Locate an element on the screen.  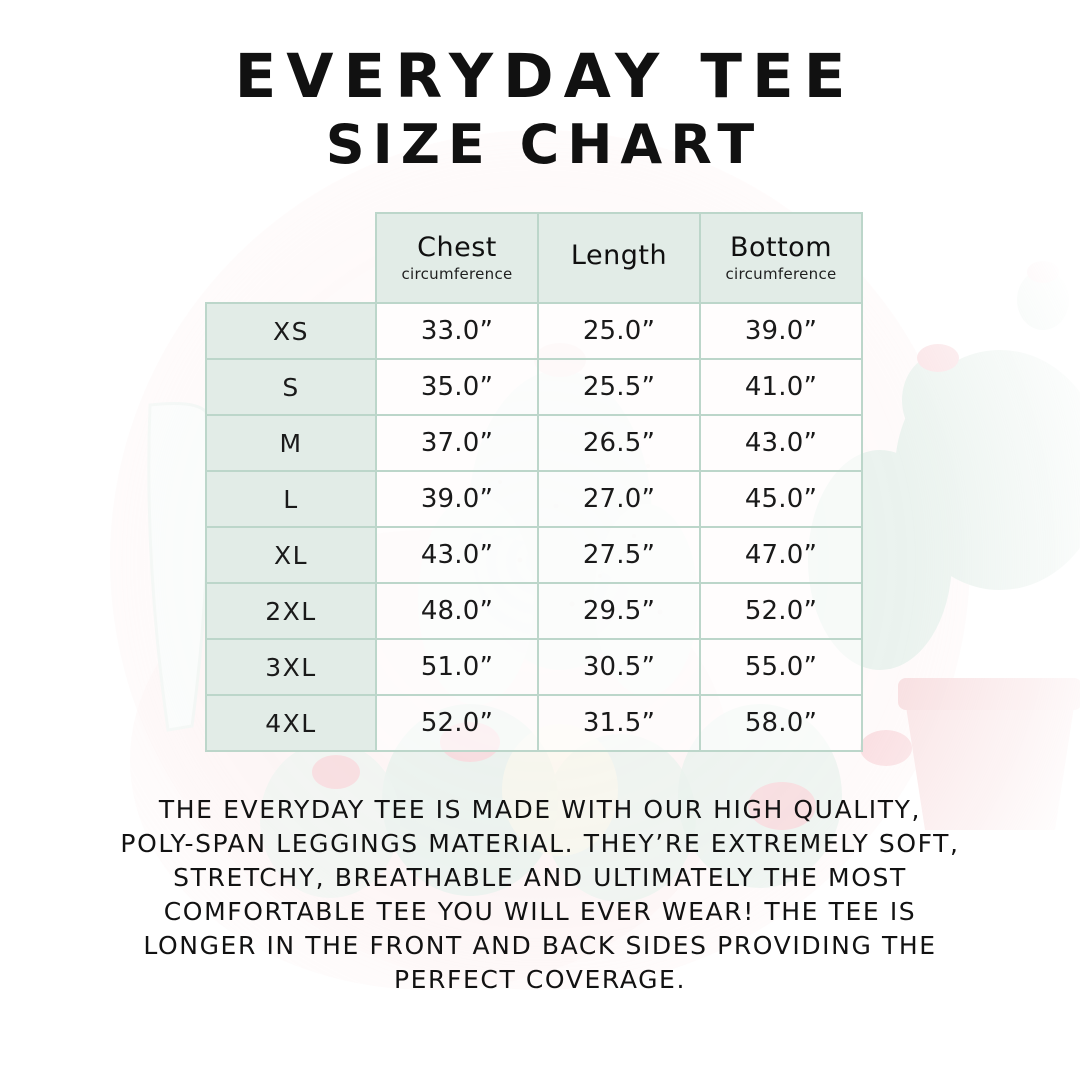
row-size-label: 4XL is located at coordinates (291, 723).